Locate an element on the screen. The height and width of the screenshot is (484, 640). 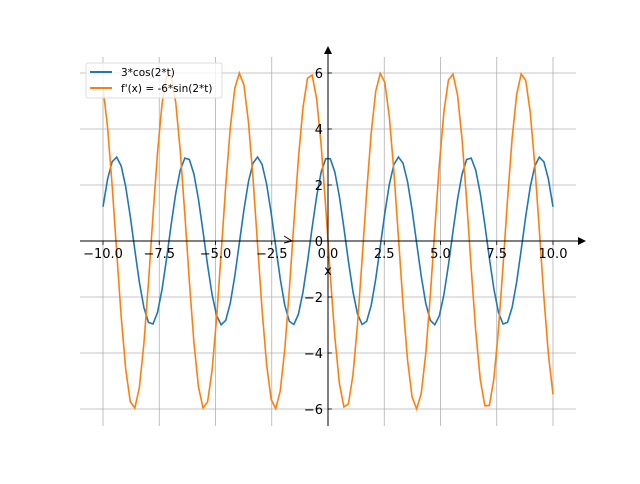
x-axis-arrow-icon is located at coordinates (582, 241).